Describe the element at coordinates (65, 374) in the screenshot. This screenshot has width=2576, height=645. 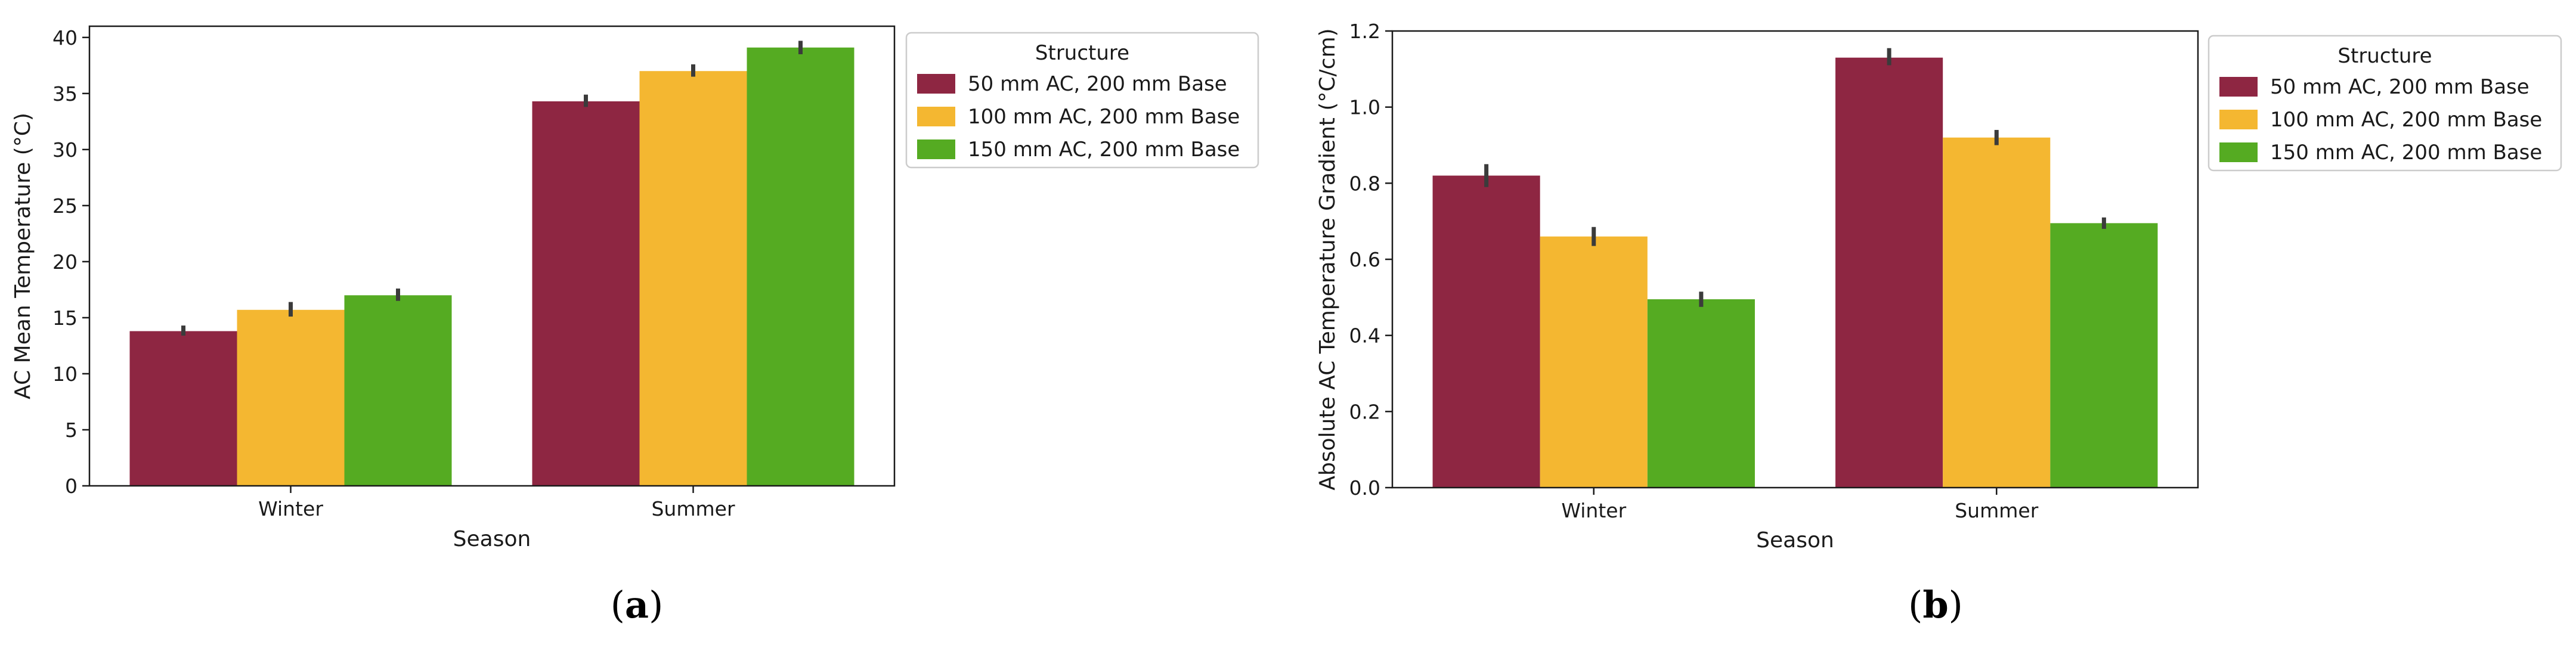
I see `y-tick-label: 10` at that location.